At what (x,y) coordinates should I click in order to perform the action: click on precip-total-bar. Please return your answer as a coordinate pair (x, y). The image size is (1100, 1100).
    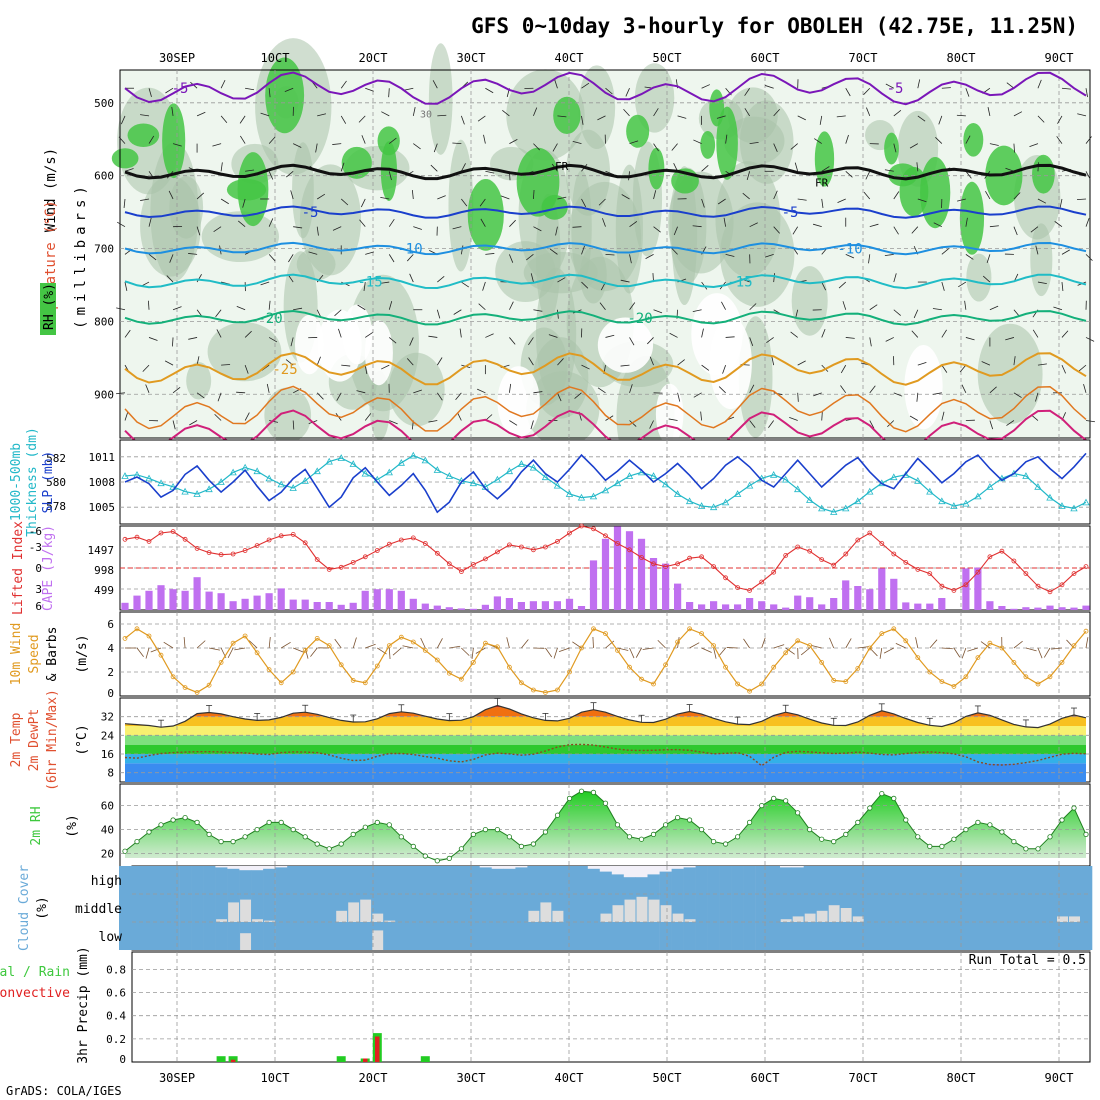
    Looking at the image, I should click on (221, 1059).